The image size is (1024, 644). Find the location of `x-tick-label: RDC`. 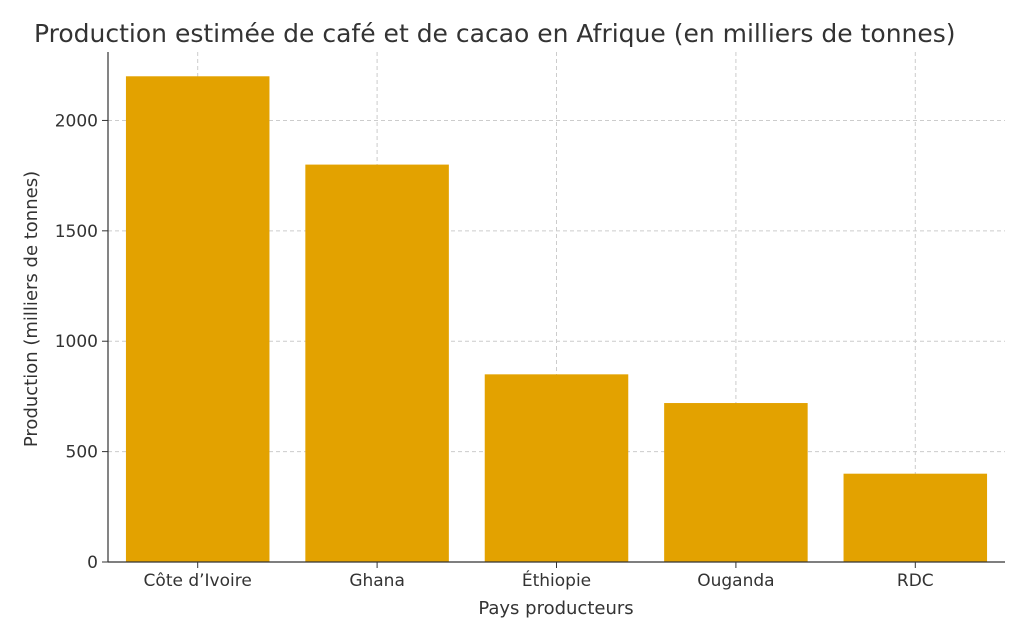

x-tick-label: RDC is located at coordinates (915, 581).